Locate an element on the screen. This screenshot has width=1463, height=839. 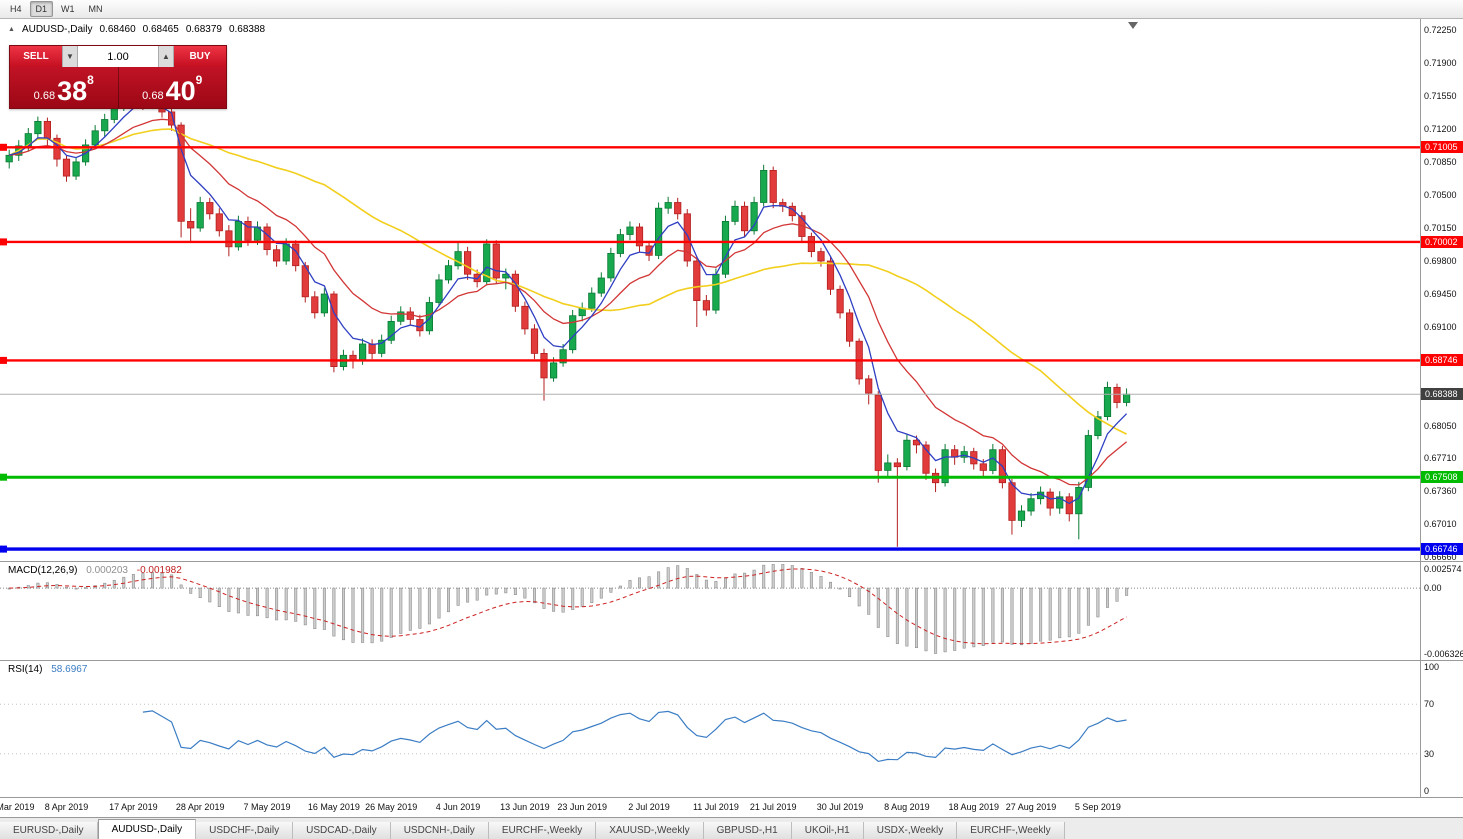
lot-size-input is located at coordinates (118, 56).